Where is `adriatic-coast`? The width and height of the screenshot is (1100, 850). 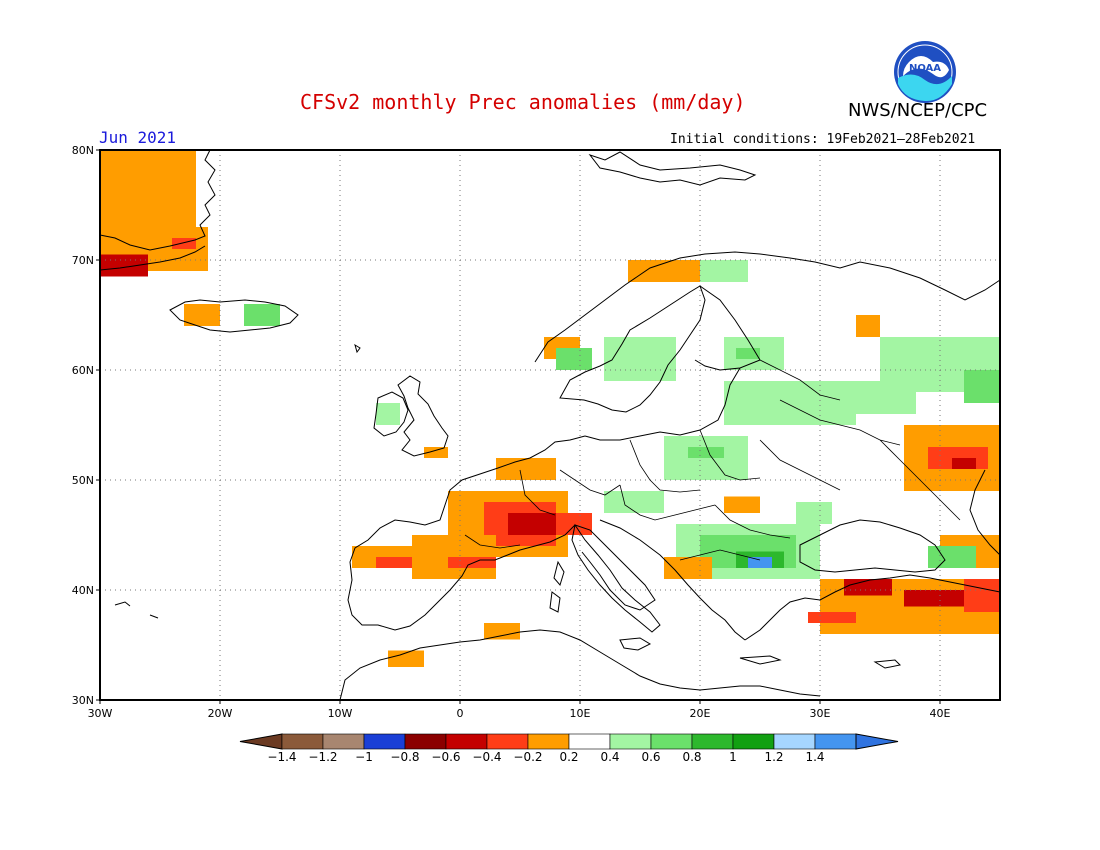 adriatic-coast is located at coordinates (672, 580).